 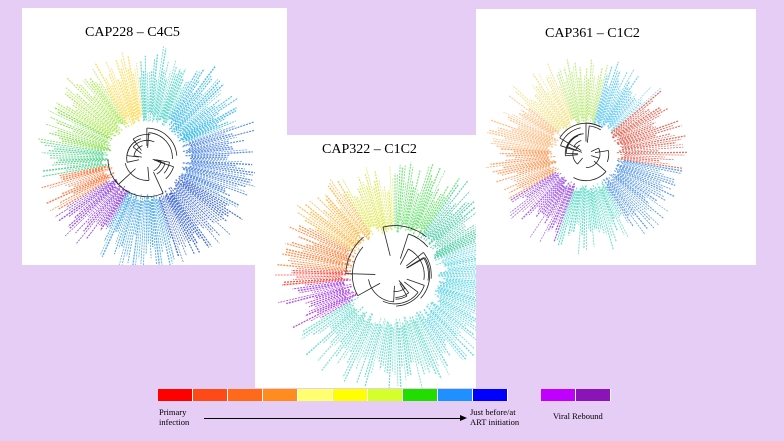 I want to click on panel-title-cap361: CAP361 – C1C2, so click(x=592, y=33).